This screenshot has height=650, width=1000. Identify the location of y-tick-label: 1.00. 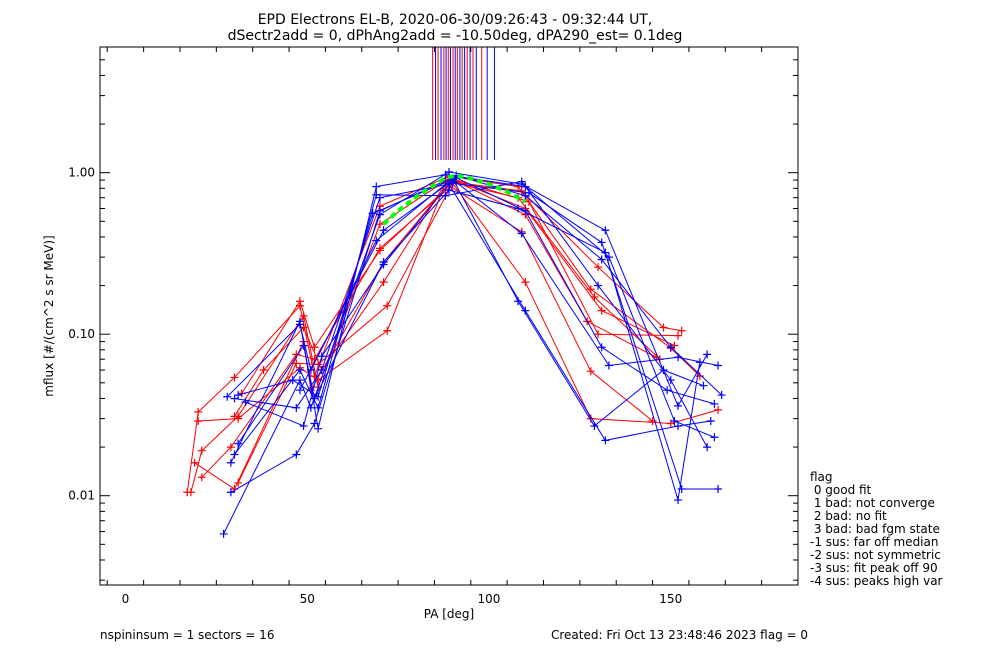
(81, 173).